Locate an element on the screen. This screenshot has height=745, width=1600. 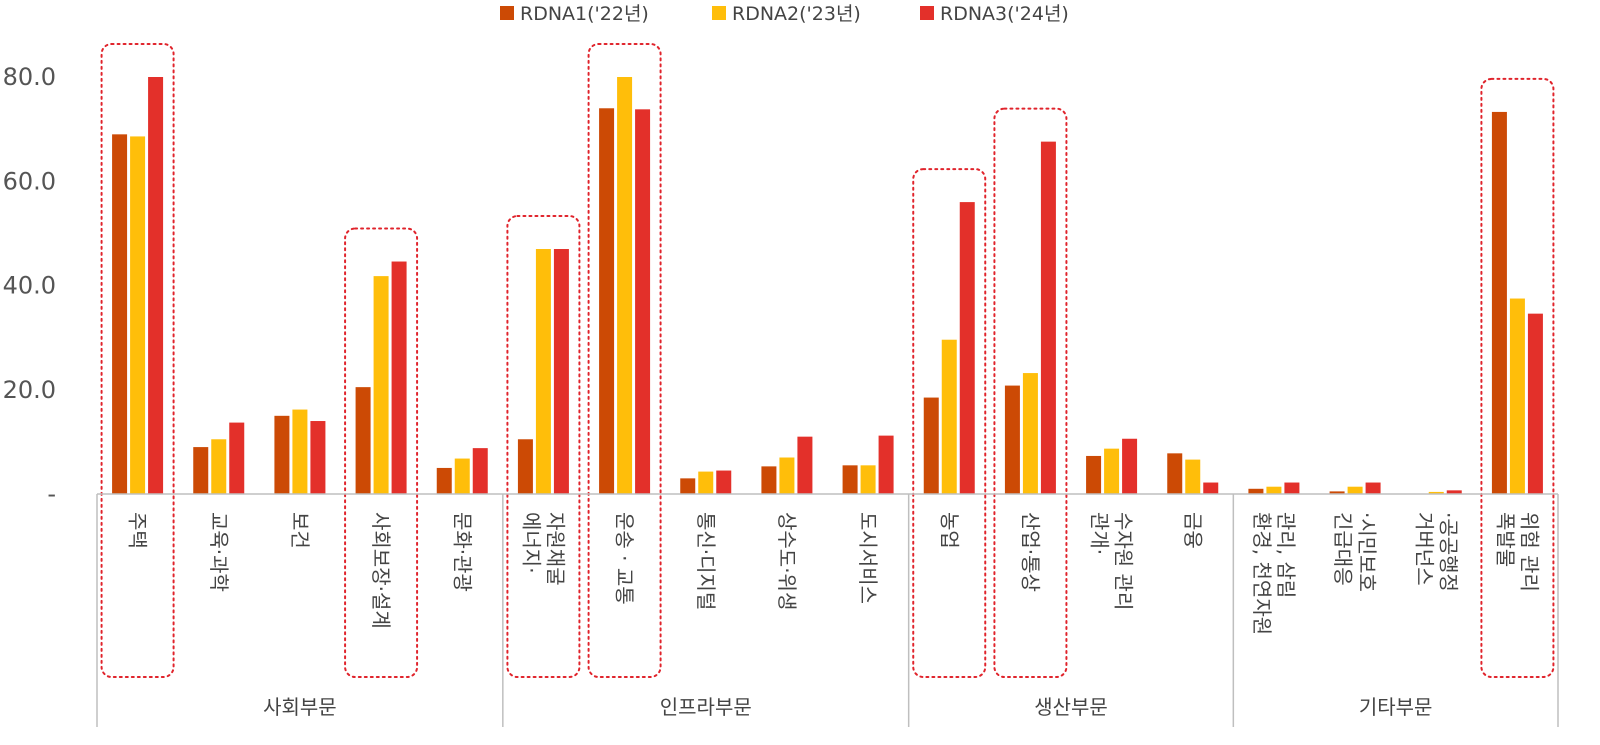
legend-label-2: RDNA3('24년) is located at coordinates (1004, 14).